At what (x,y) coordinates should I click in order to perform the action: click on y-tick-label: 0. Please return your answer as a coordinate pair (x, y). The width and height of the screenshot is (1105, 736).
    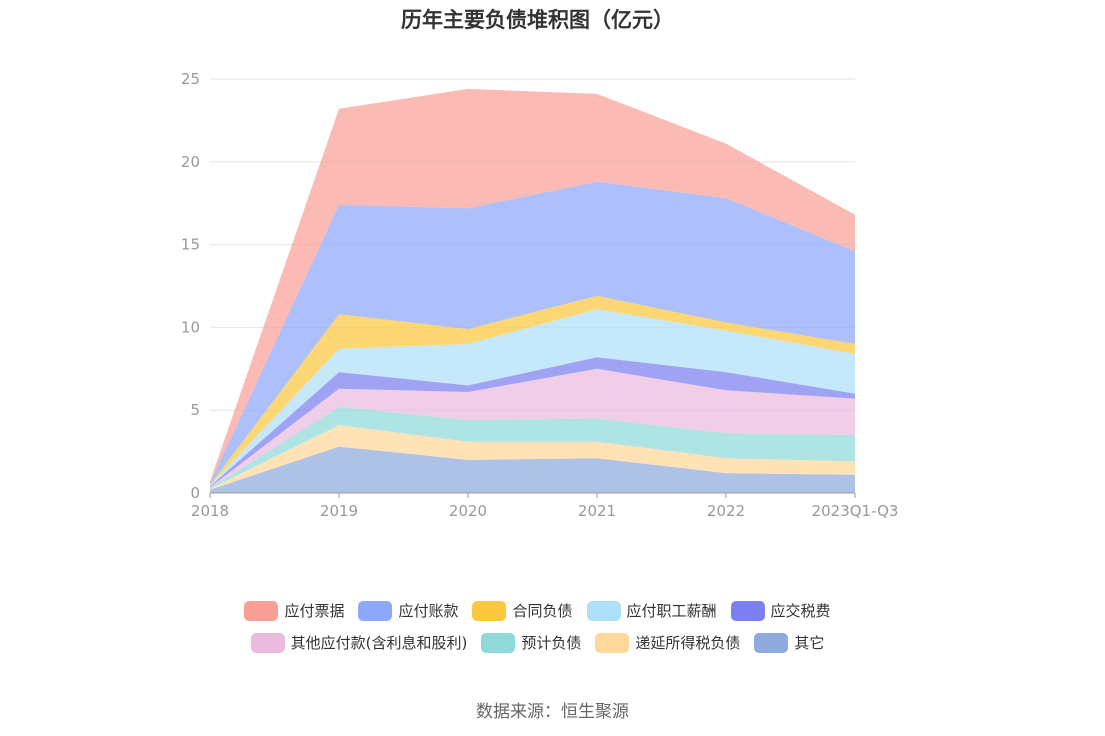
    Looking at the image, I should click on (195, 493).